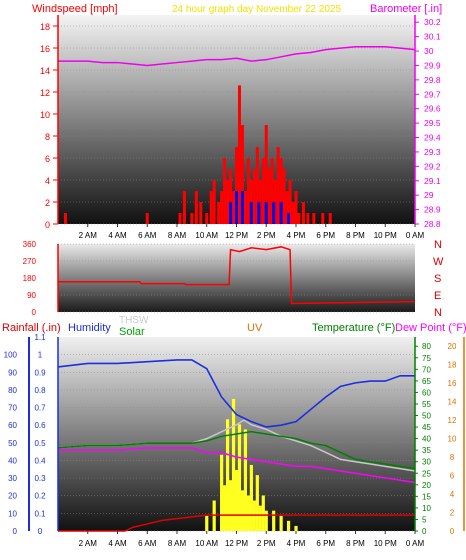  What do you see at coordinates (426, 358) in the screenshot?
I see `temp-tick-label: 75` at bounding box center [426, 358].